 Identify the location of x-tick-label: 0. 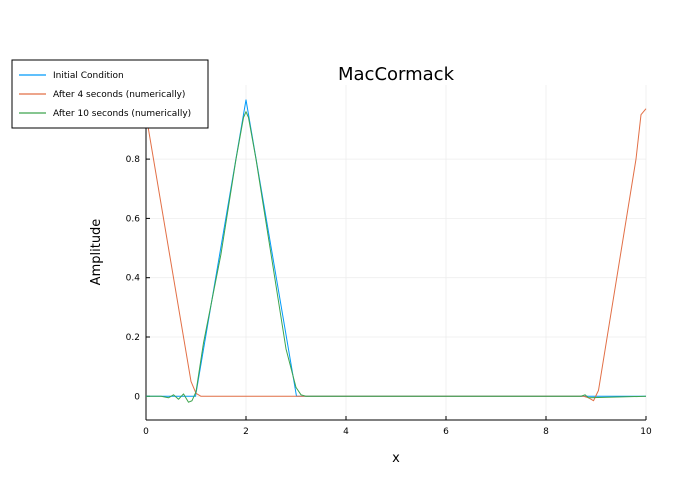
(146, 432).